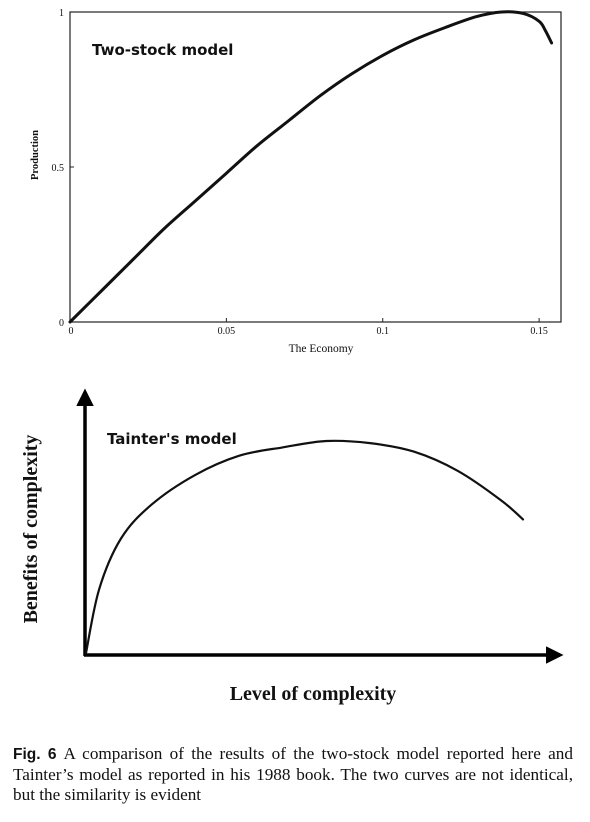  I want to click on chart1-y-tick-label: 0, so click(61, 323).